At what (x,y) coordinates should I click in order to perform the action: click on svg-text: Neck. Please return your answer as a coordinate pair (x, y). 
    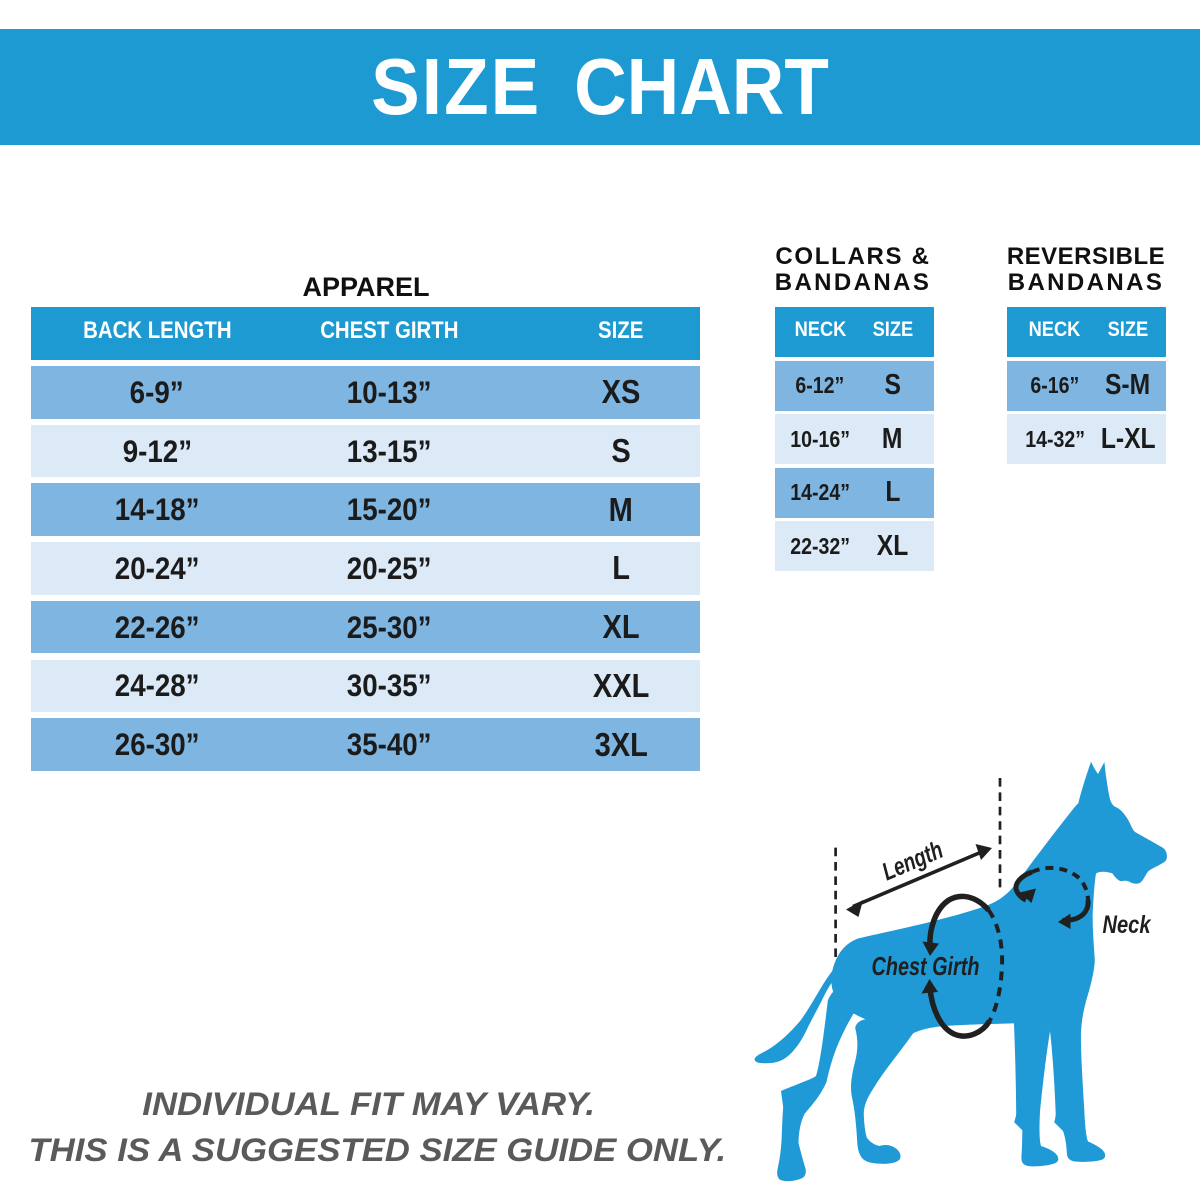
    Looking at the image, I should click on (1127, 925).